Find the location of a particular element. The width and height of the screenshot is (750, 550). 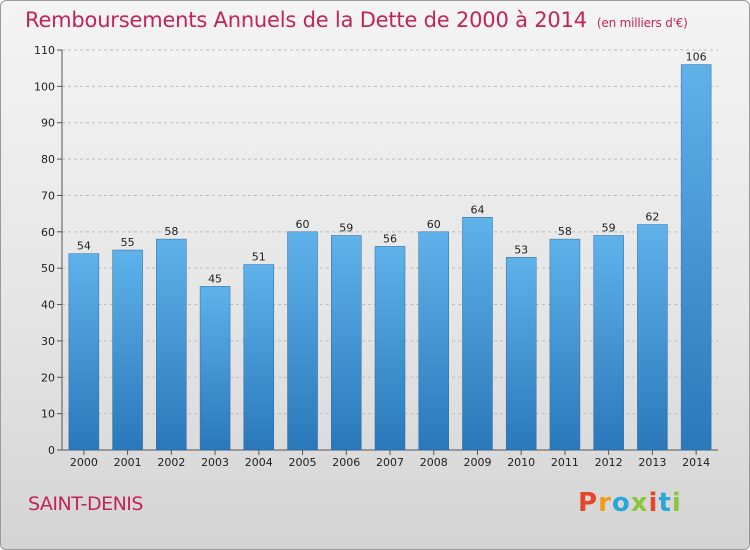

logo-letter: t is located at coordinates (665, 503).